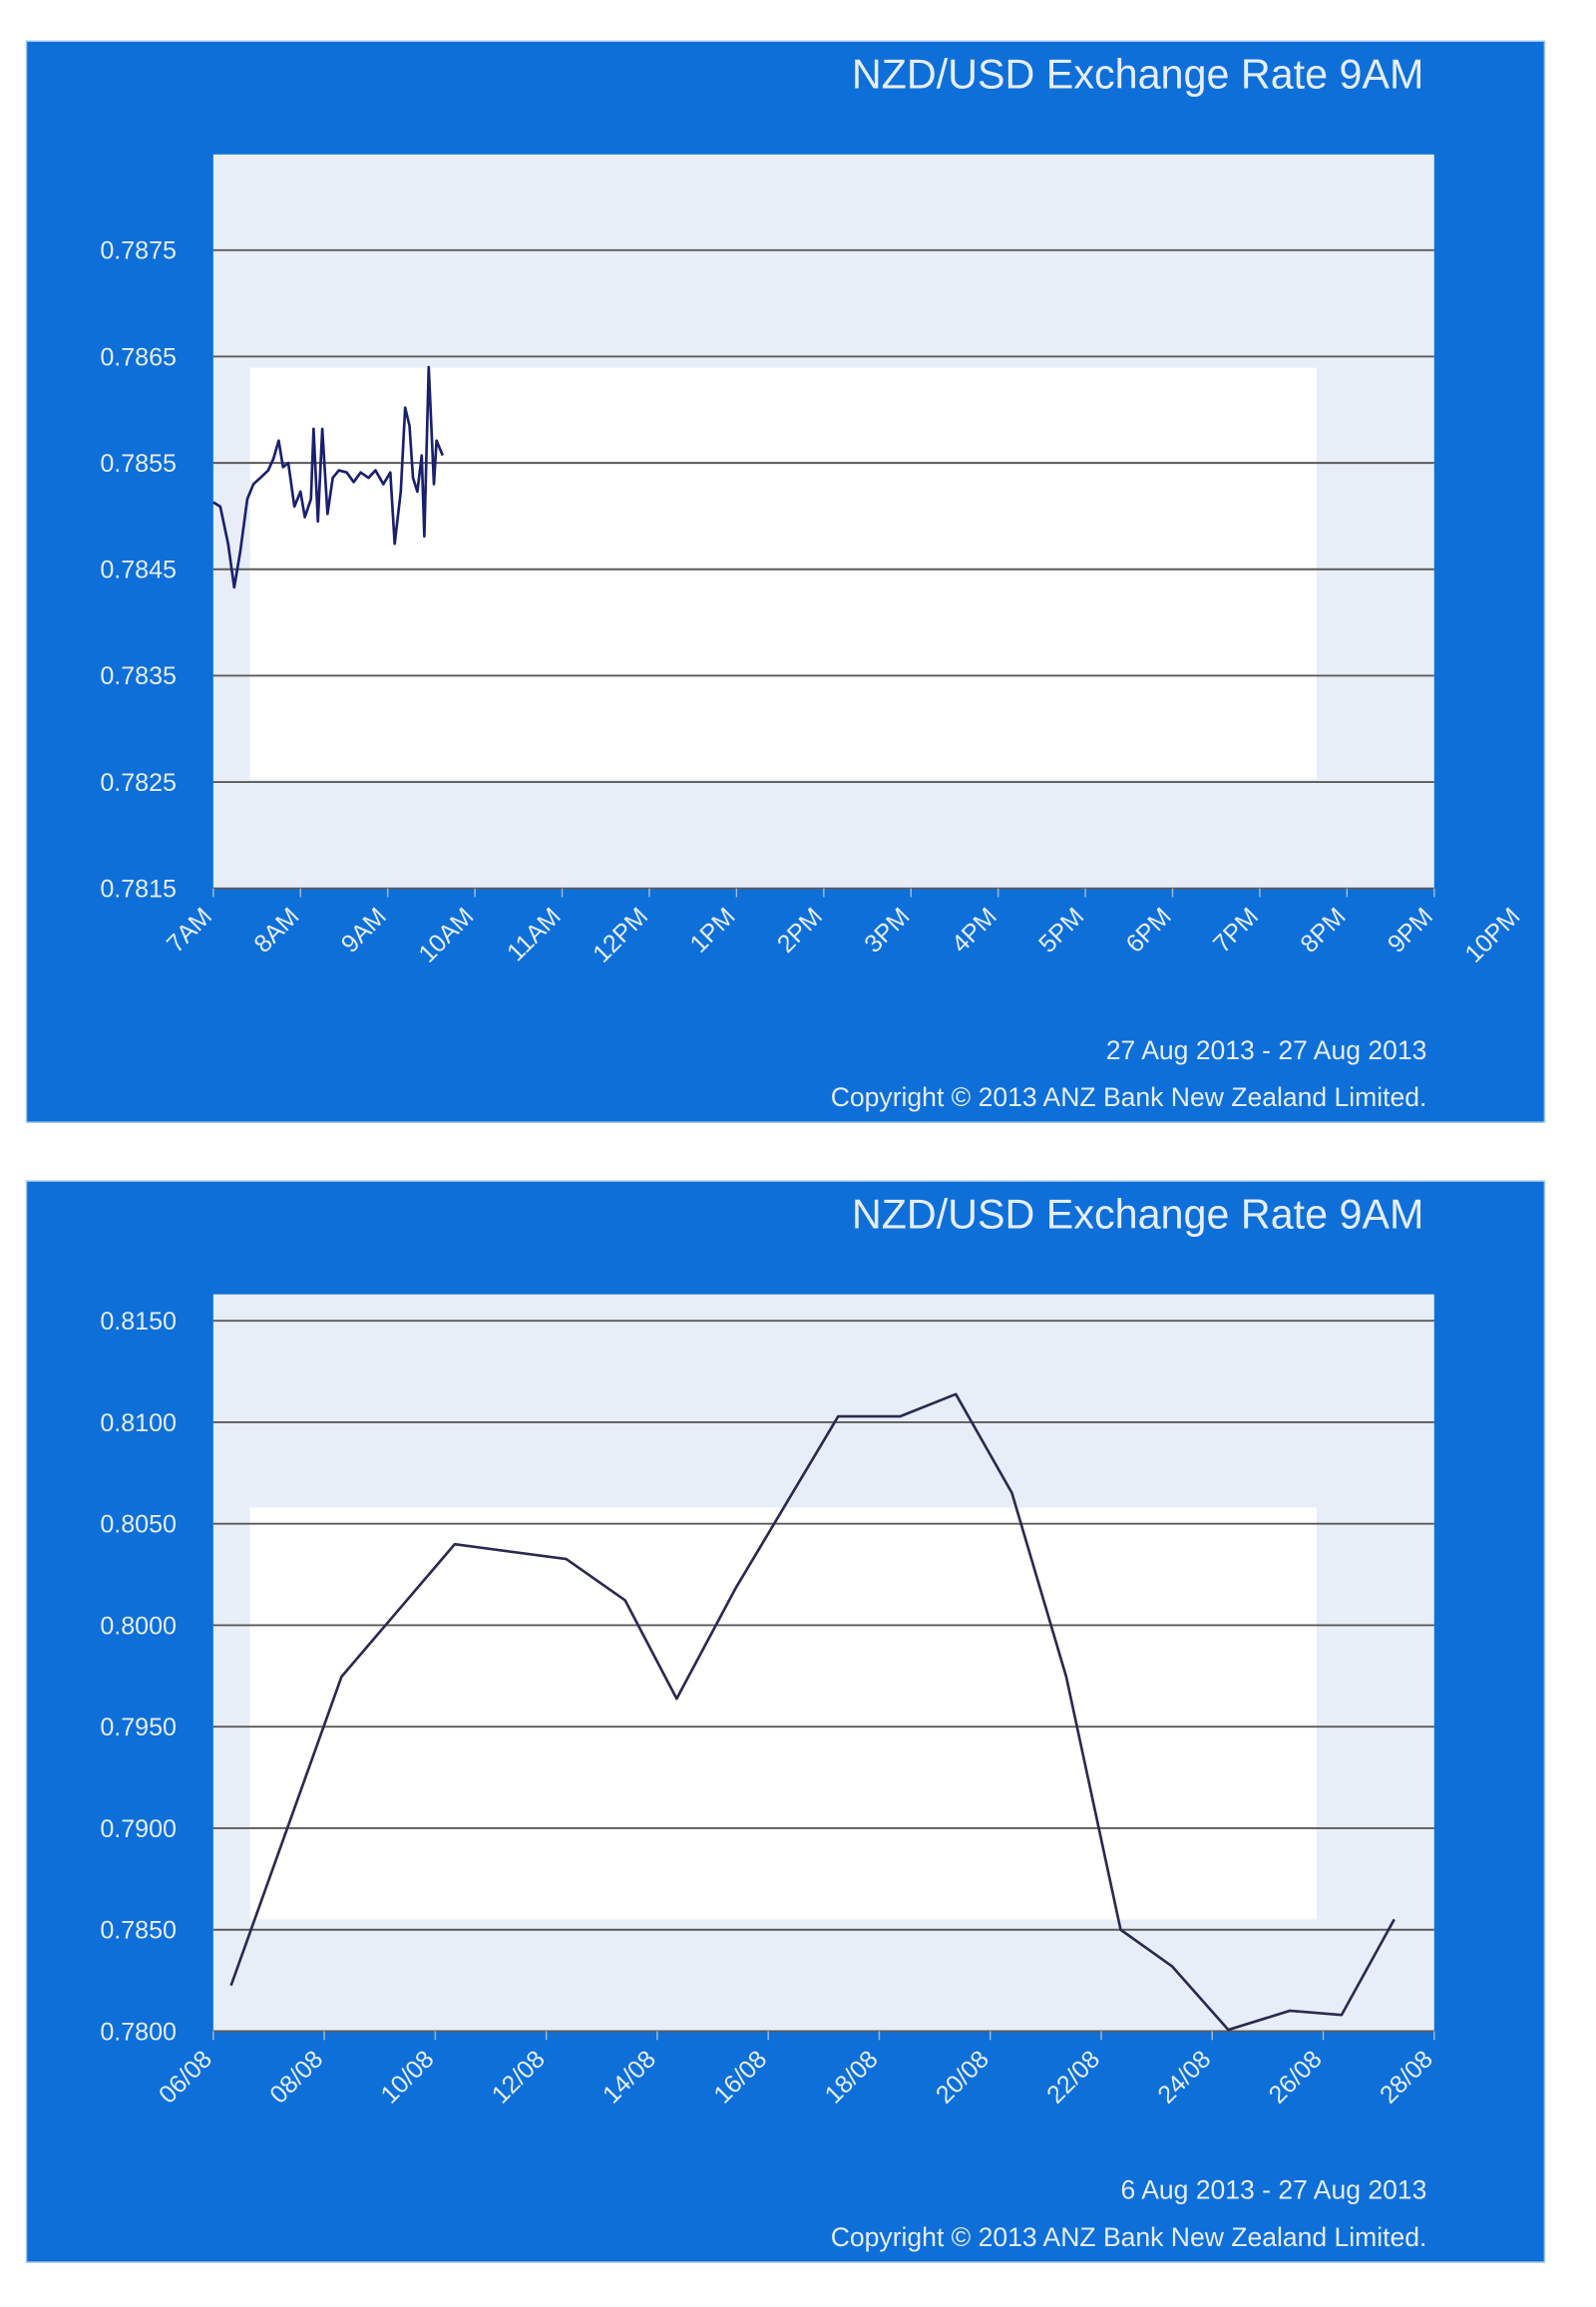 The image size is (1596, 2307). I want to click on y-tick-label: 0.7835, so click(138, 676).